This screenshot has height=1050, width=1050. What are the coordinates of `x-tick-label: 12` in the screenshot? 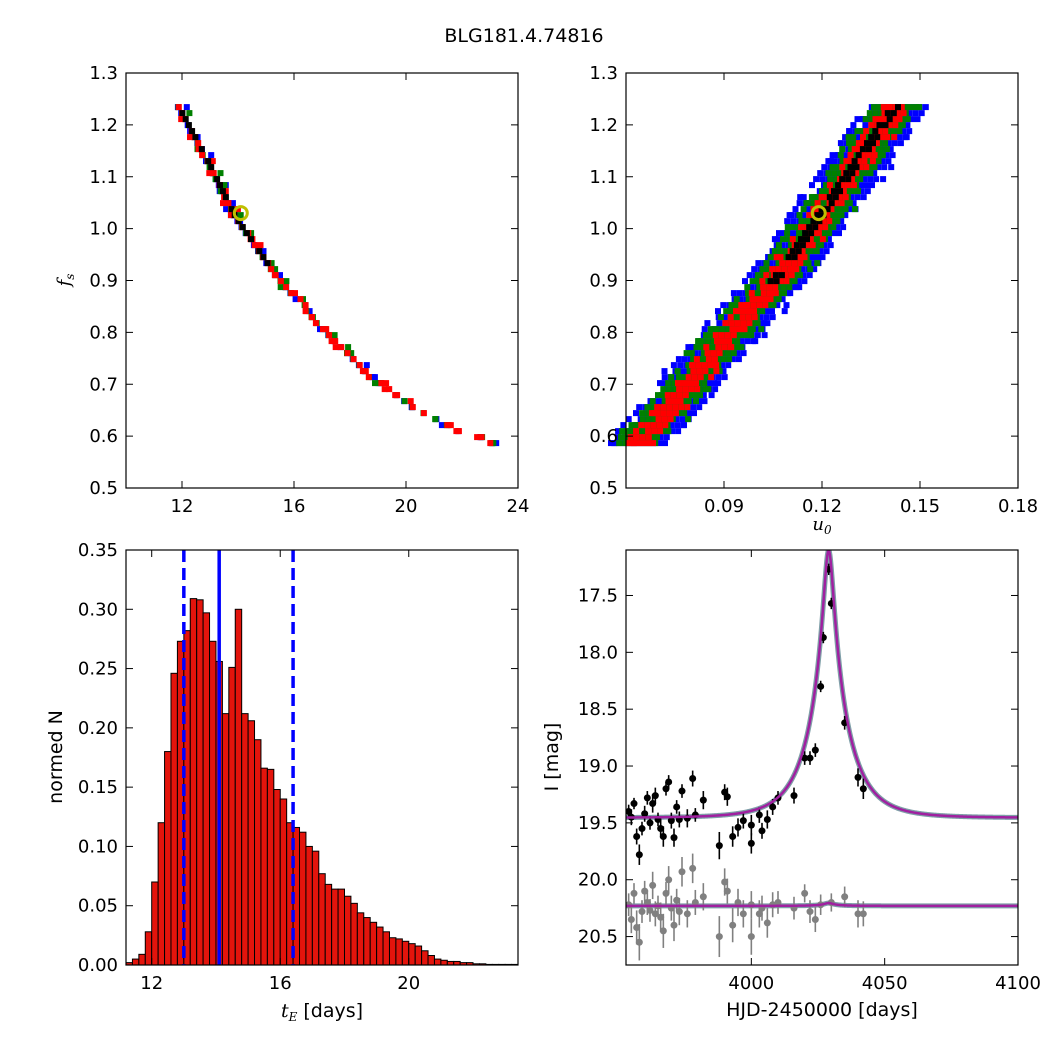 It's located at (182, 506).